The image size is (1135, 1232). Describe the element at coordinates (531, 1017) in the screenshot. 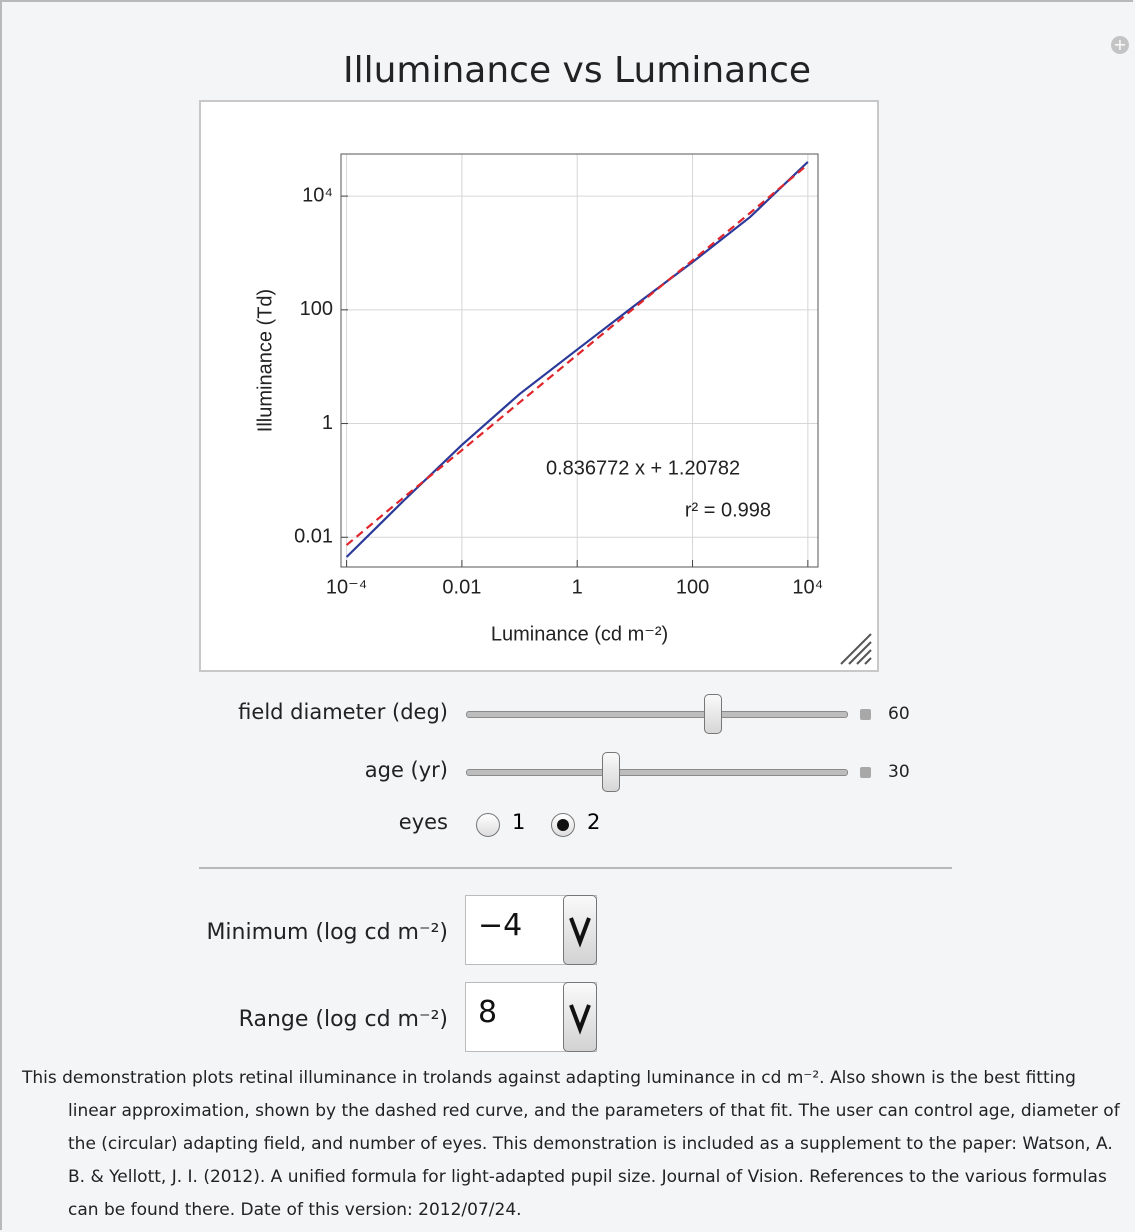

I see `input-box: 8` at that location.